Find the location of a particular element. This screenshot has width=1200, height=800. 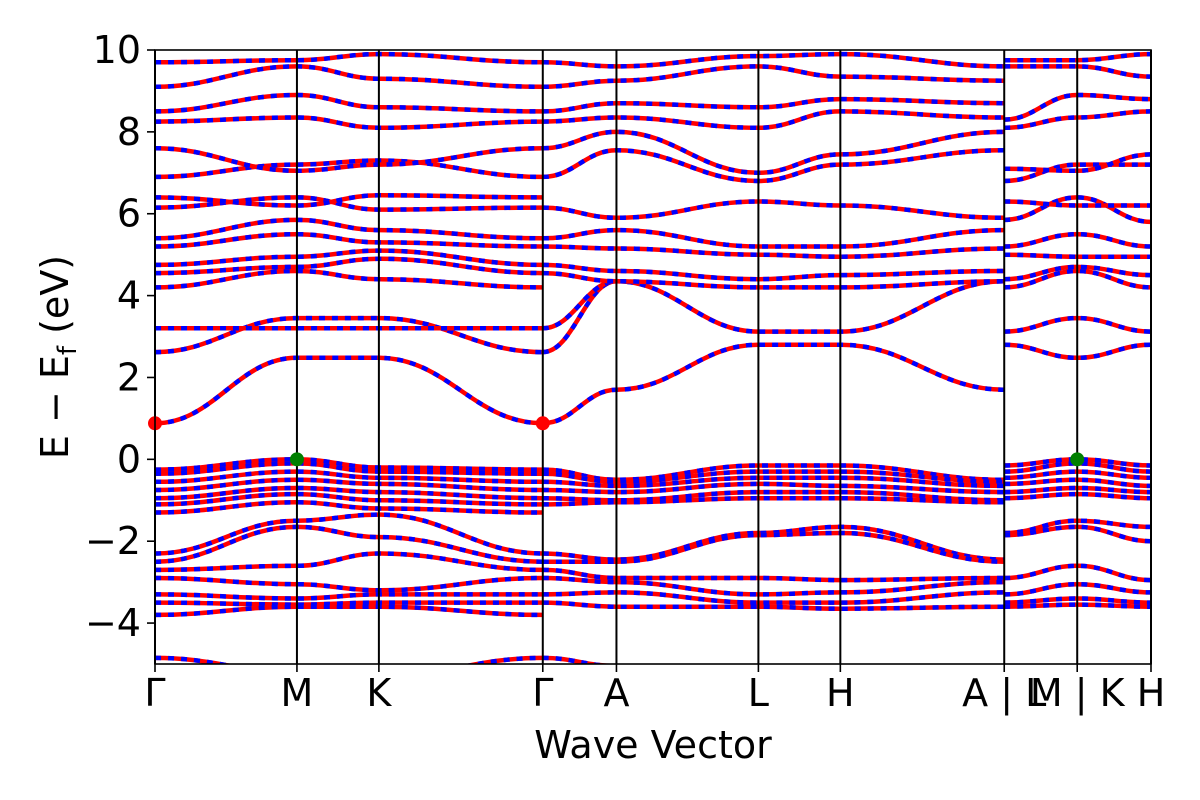

x-tick-label-2: K is located at coordinates (379, 693).